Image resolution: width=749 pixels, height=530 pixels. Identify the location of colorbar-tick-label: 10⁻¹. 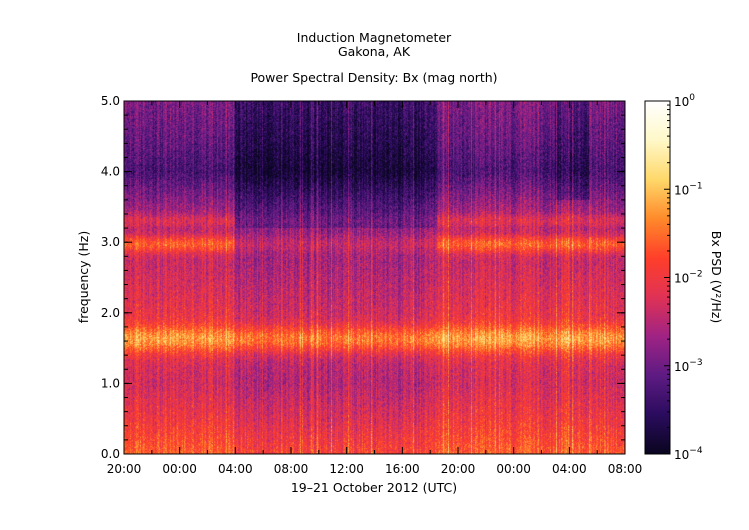
(688, 189).